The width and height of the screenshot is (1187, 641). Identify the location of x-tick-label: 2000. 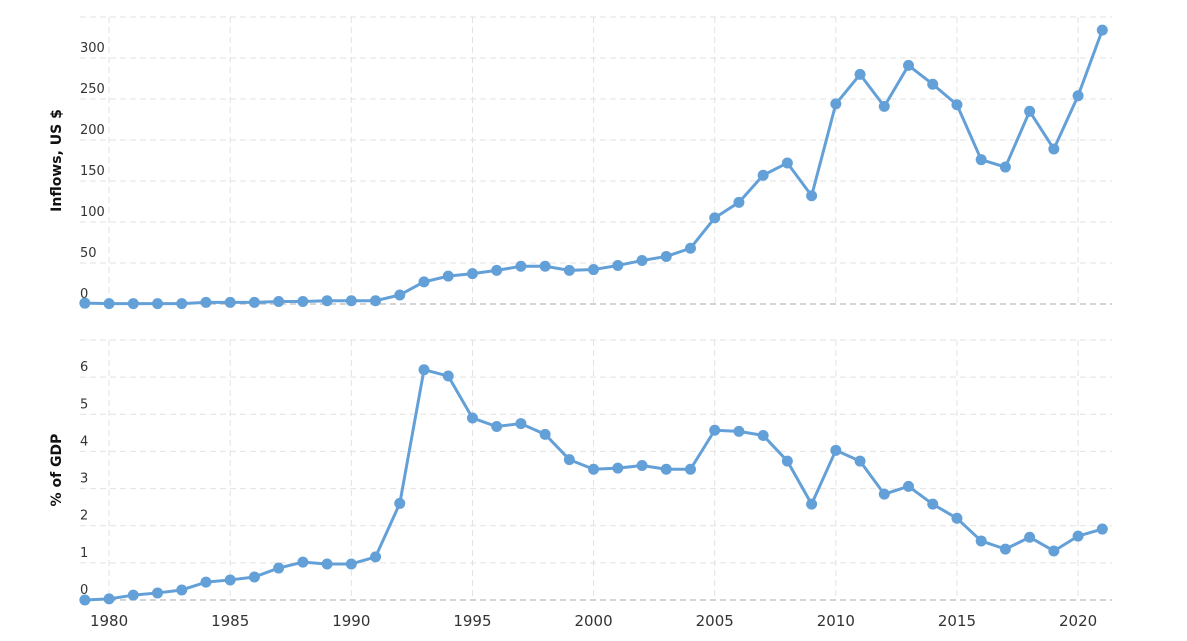
(593, 621).